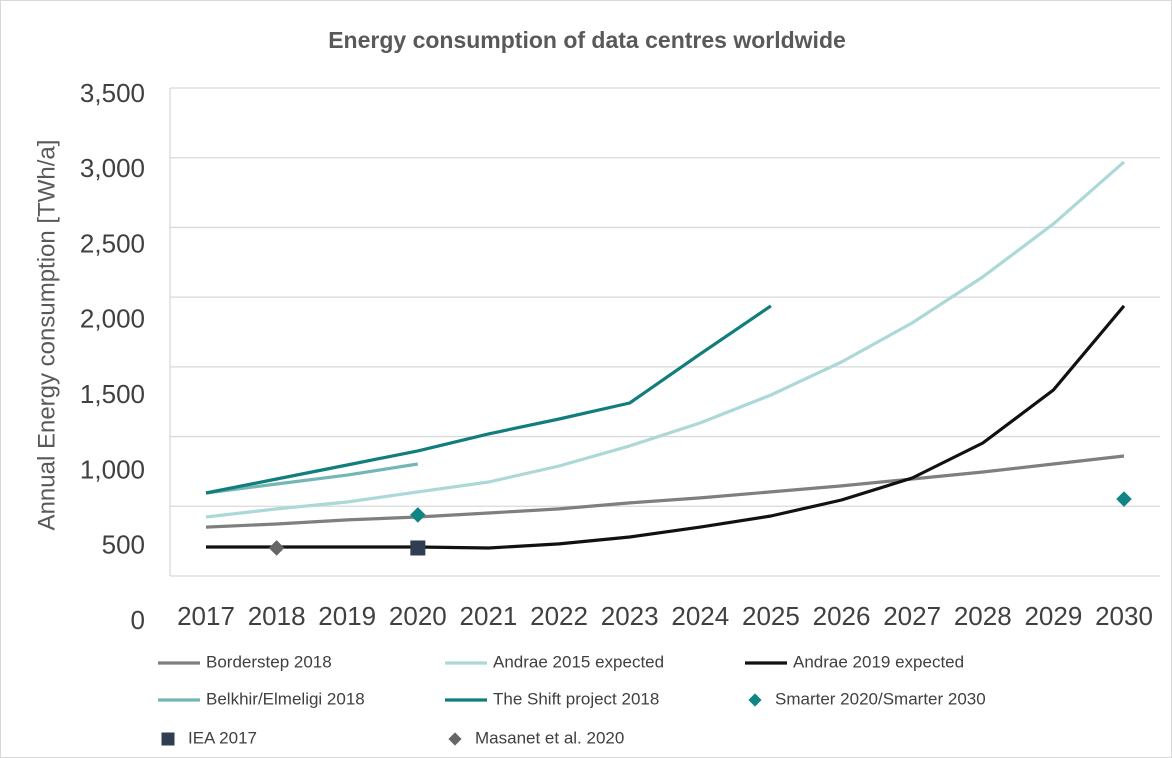 This screenshot has height=758, width=1172. What do you see at coordinates (112, 243) in the screenshot?
I see `y-tick-label: 2,500` at bounding box center [112, 243].